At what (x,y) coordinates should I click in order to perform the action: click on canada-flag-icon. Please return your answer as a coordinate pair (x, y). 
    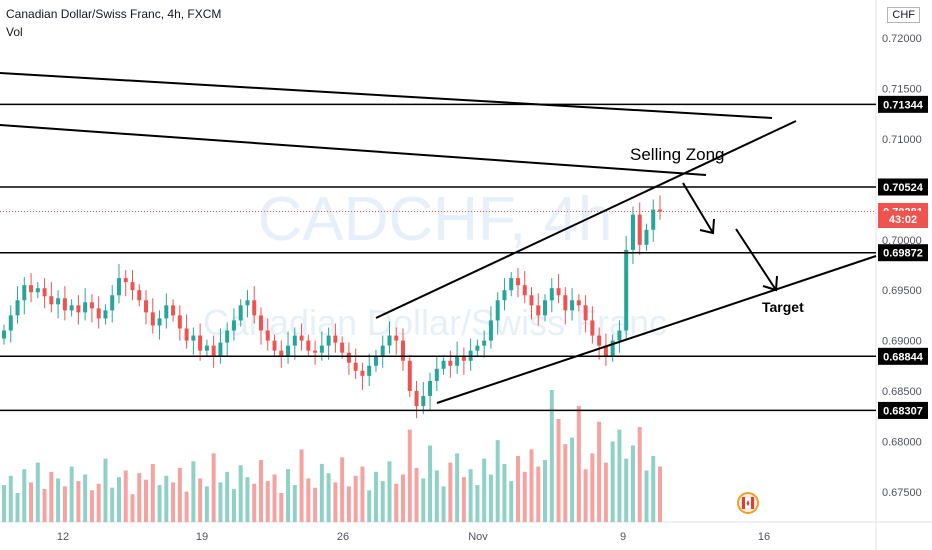
    Looking at the image, I should click on (748, 503).